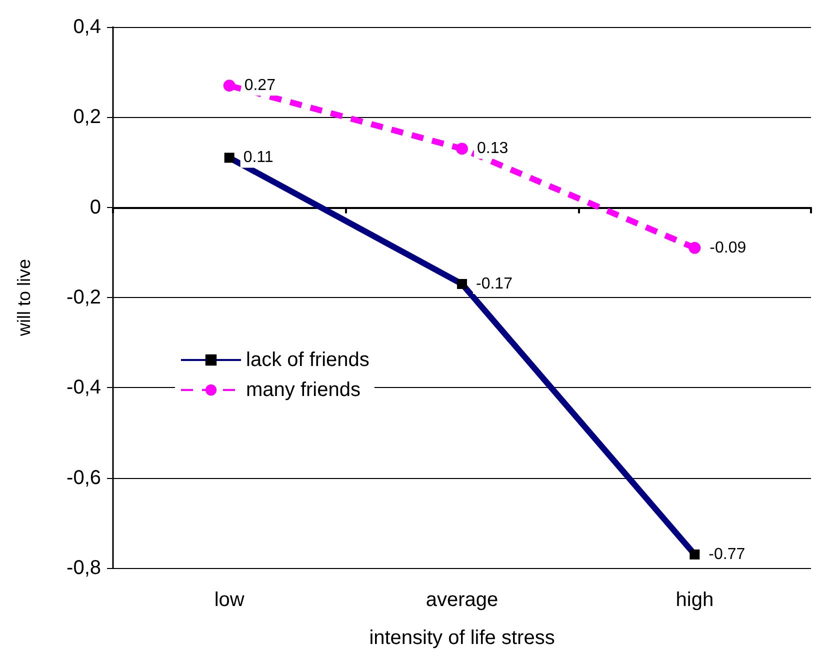  I want to click on y-tick-label: 0,4, so click(87, 27).